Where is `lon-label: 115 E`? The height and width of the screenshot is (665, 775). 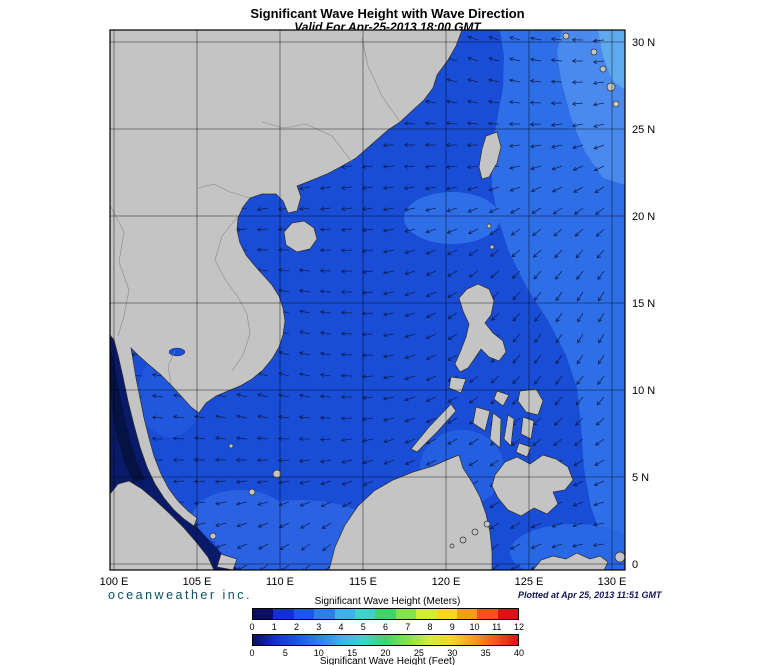 lon-label: 115 E is located at coordinates (363, 582).